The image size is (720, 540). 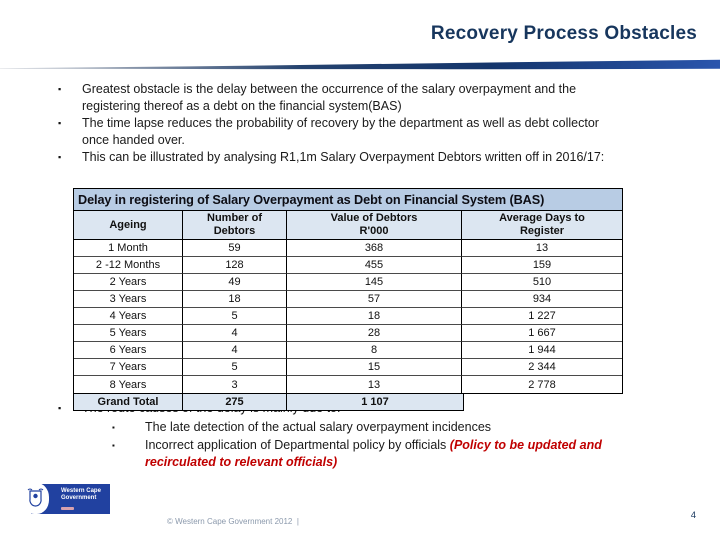 I want to click on table-header-cell: Ageing, so click(x=128, y=225).